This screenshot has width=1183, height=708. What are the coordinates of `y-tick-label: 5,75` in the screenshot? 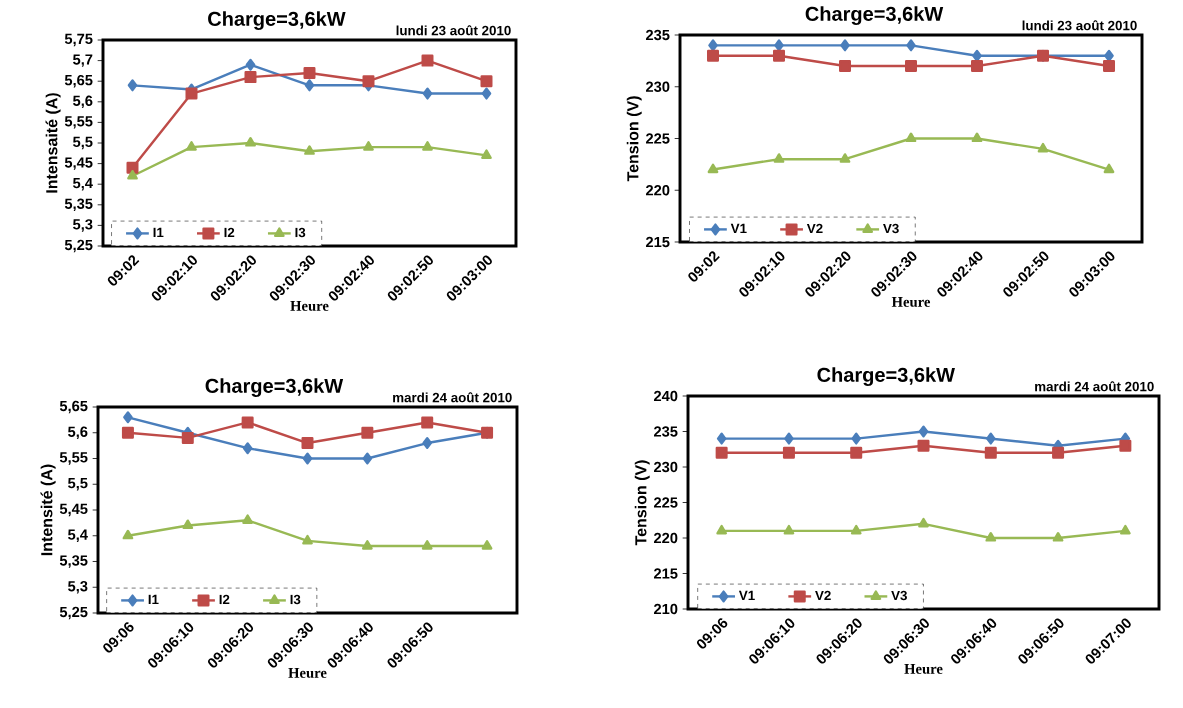 It's located at (78, 40).